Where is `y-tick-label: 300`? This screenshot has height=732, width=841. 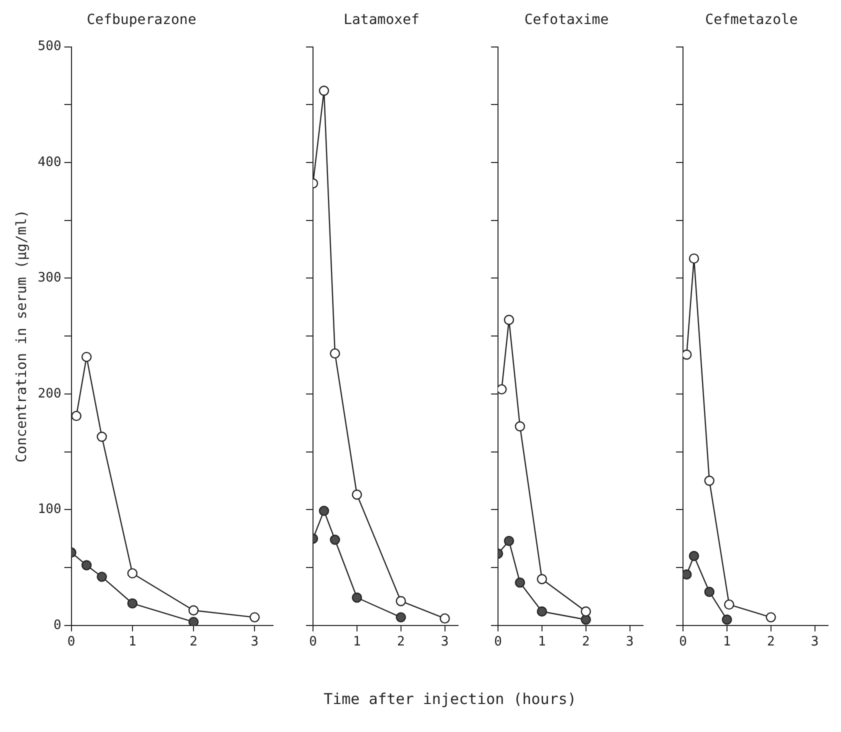
y-tick-label: 300 is located at coordinates (50, 278).